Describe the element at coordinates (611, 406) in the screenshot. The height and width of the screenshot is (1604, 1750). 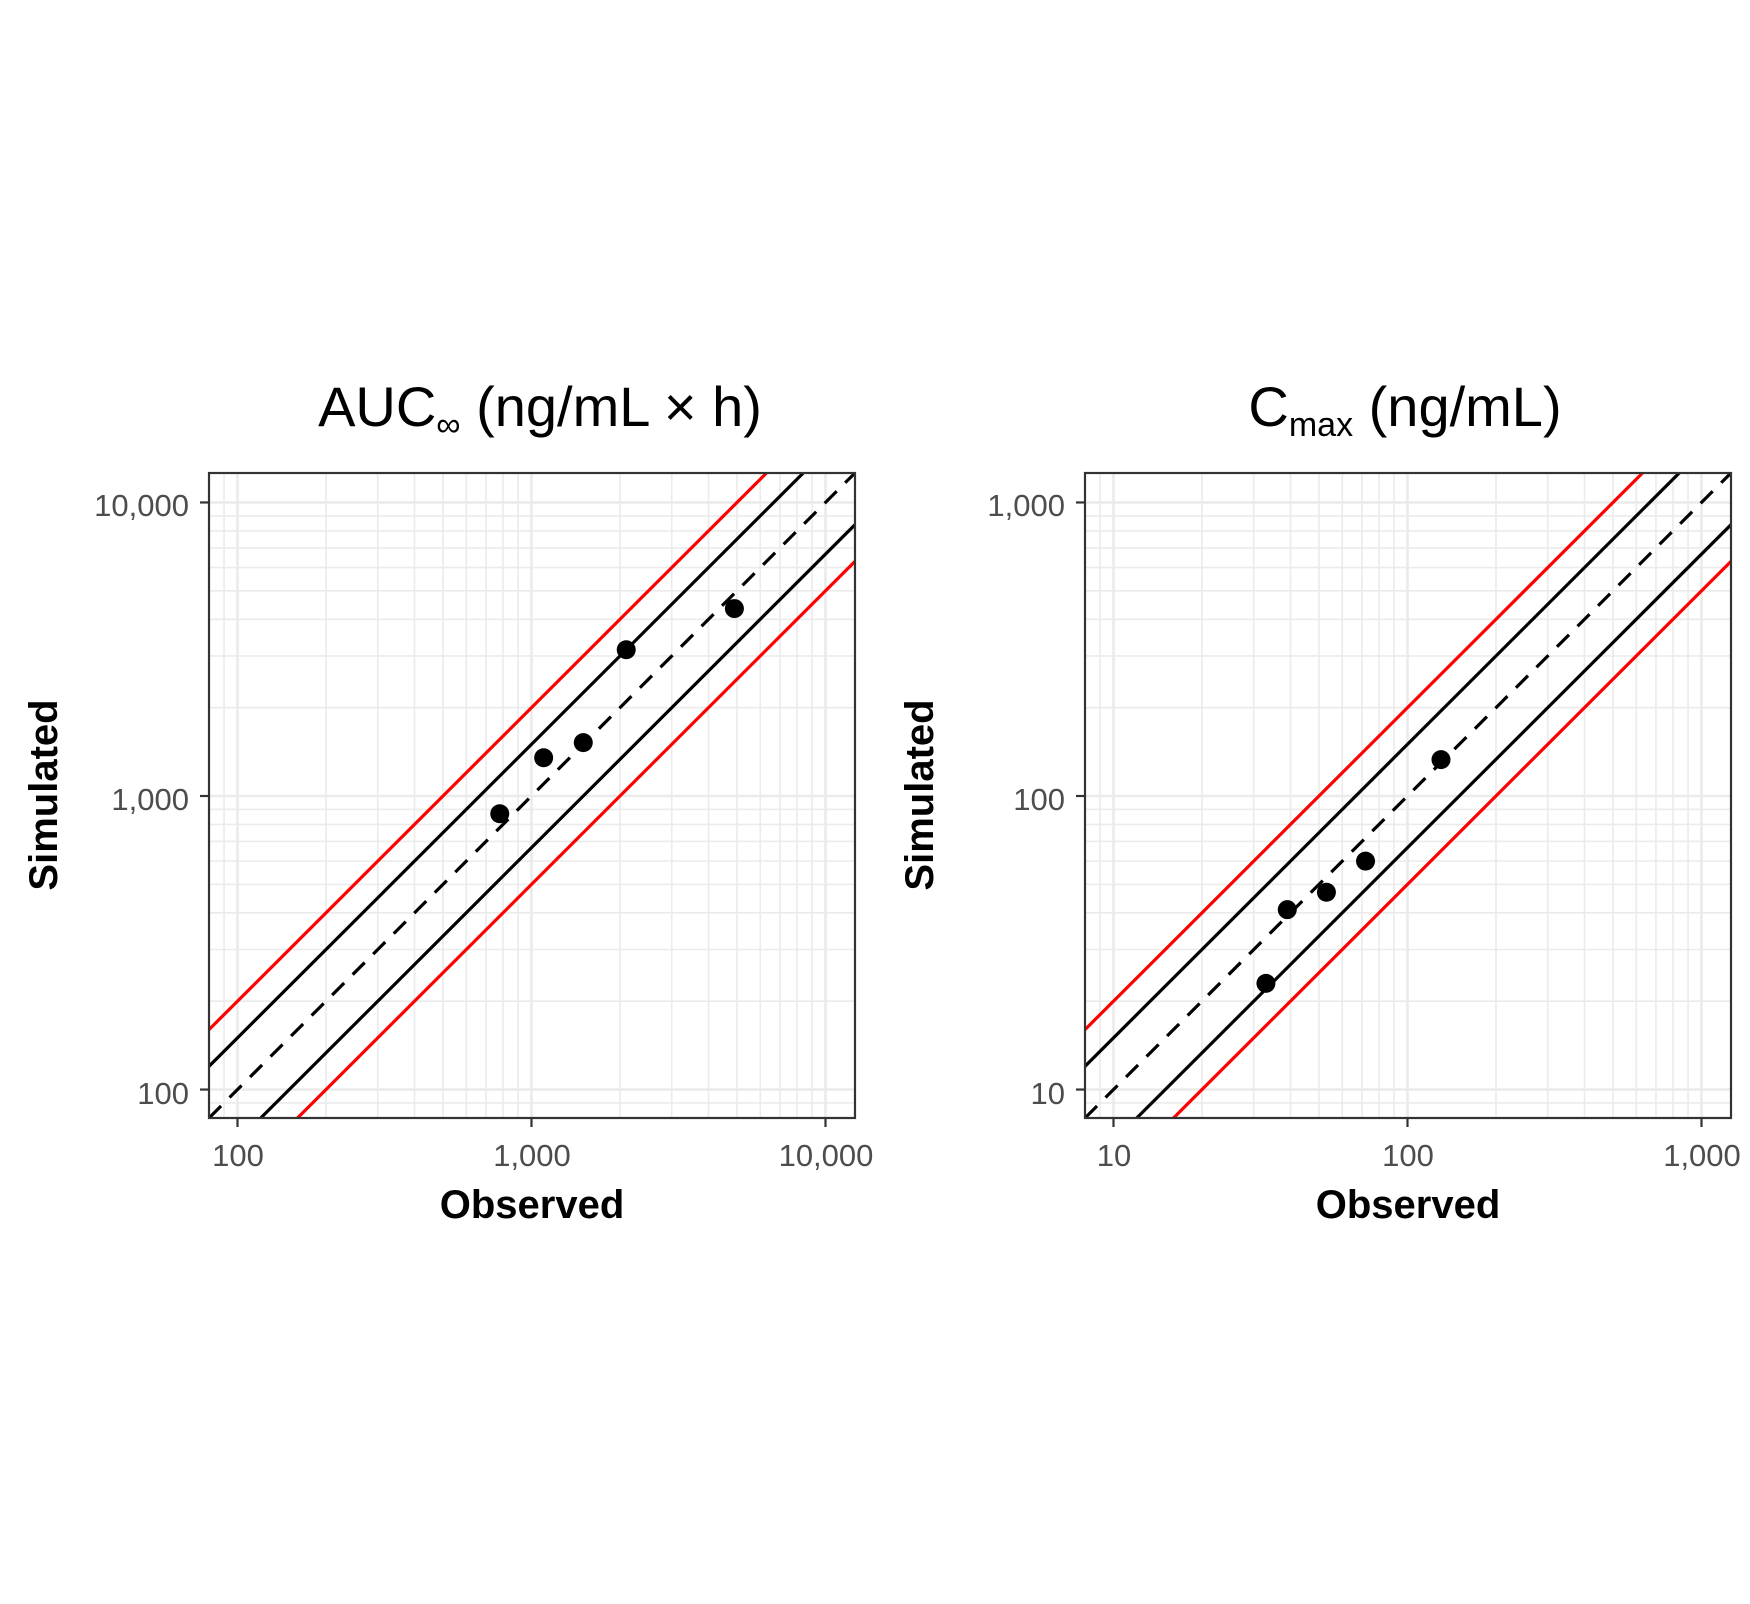
I see `title-units: (ng/mL × h)` at that location.